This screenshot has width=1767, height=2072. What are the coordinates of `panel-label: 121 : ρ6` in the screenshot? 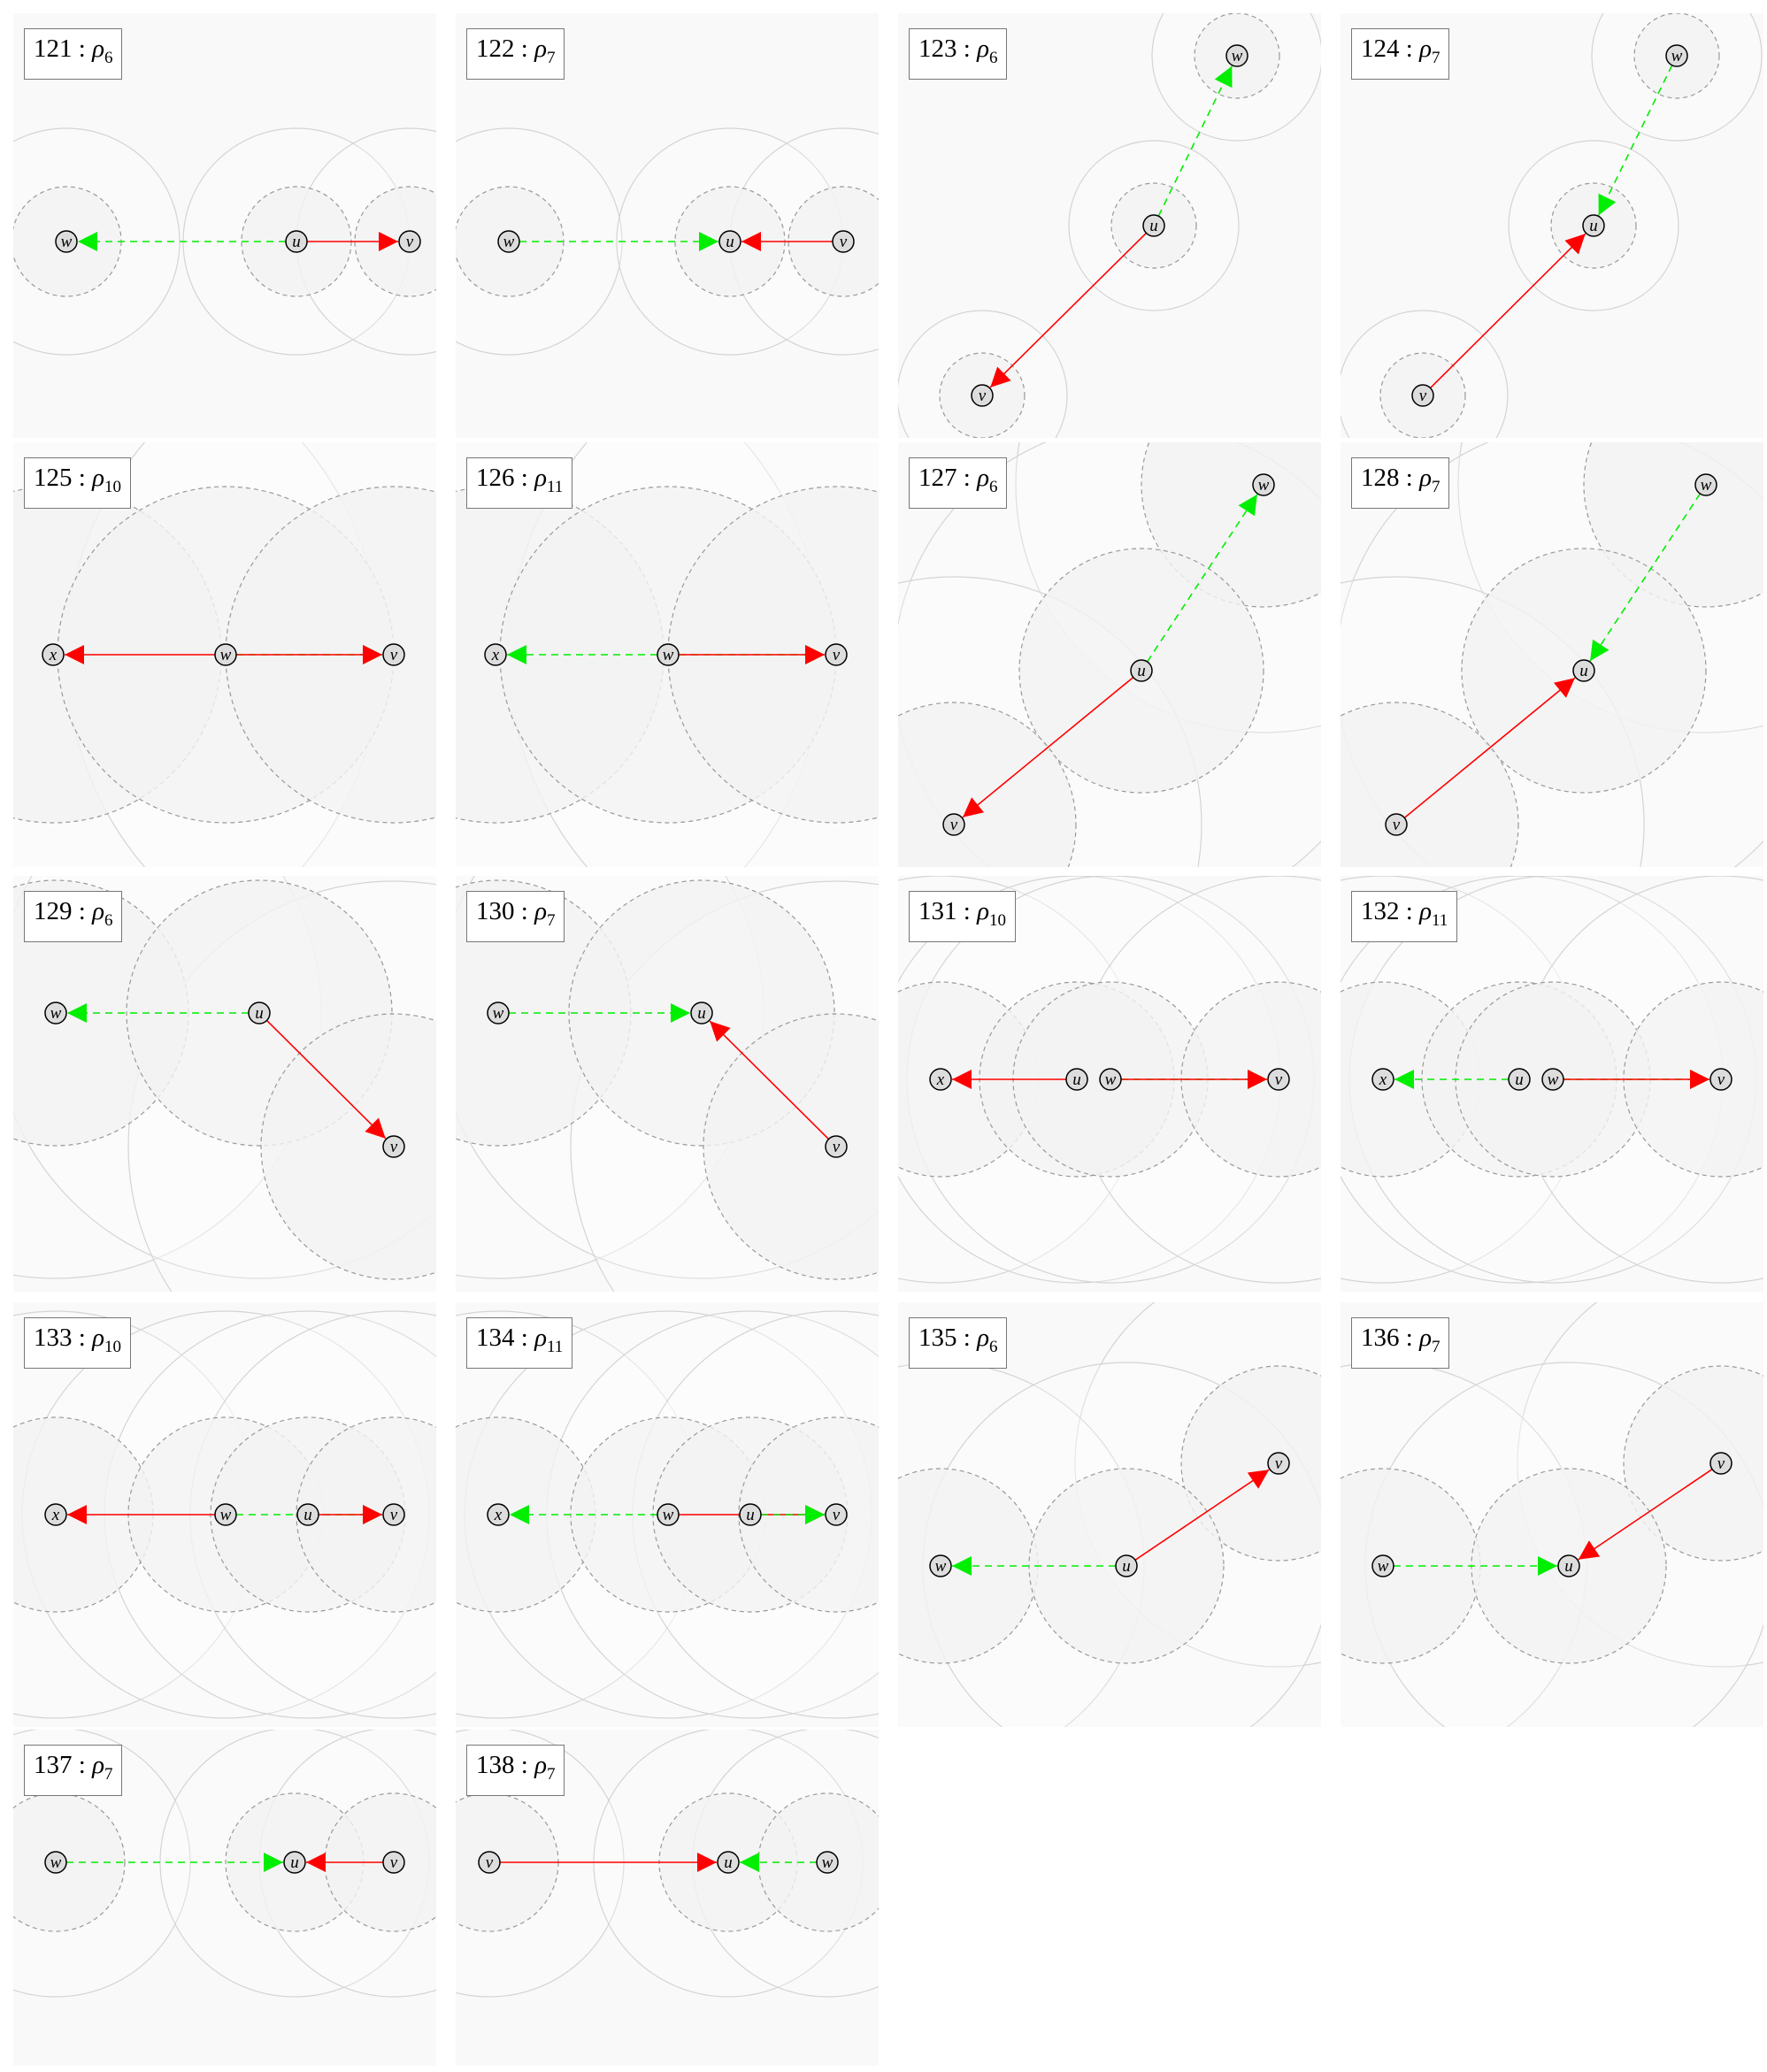 It's located at (73, 54).